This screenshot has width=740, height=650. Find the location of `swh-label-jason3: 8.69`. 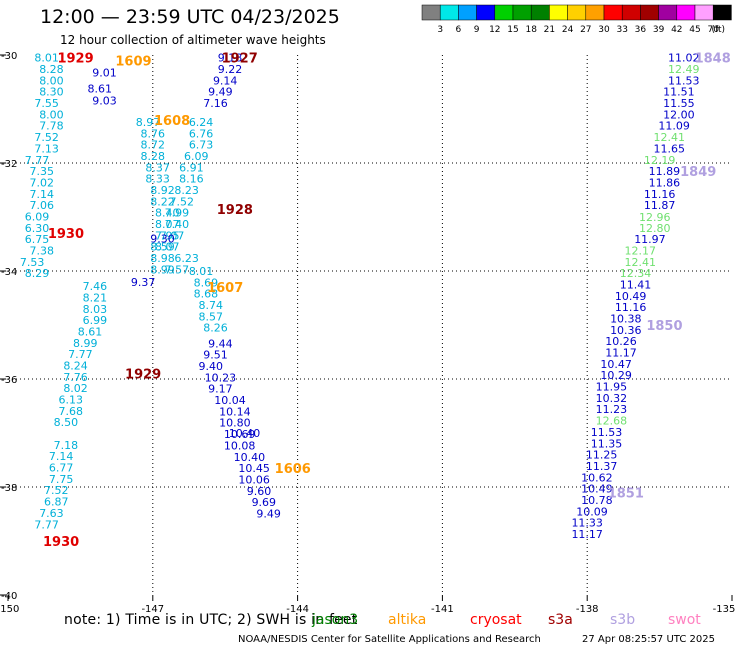

swh-label-jason3: 8.69 is located at coordinates (206, 282).